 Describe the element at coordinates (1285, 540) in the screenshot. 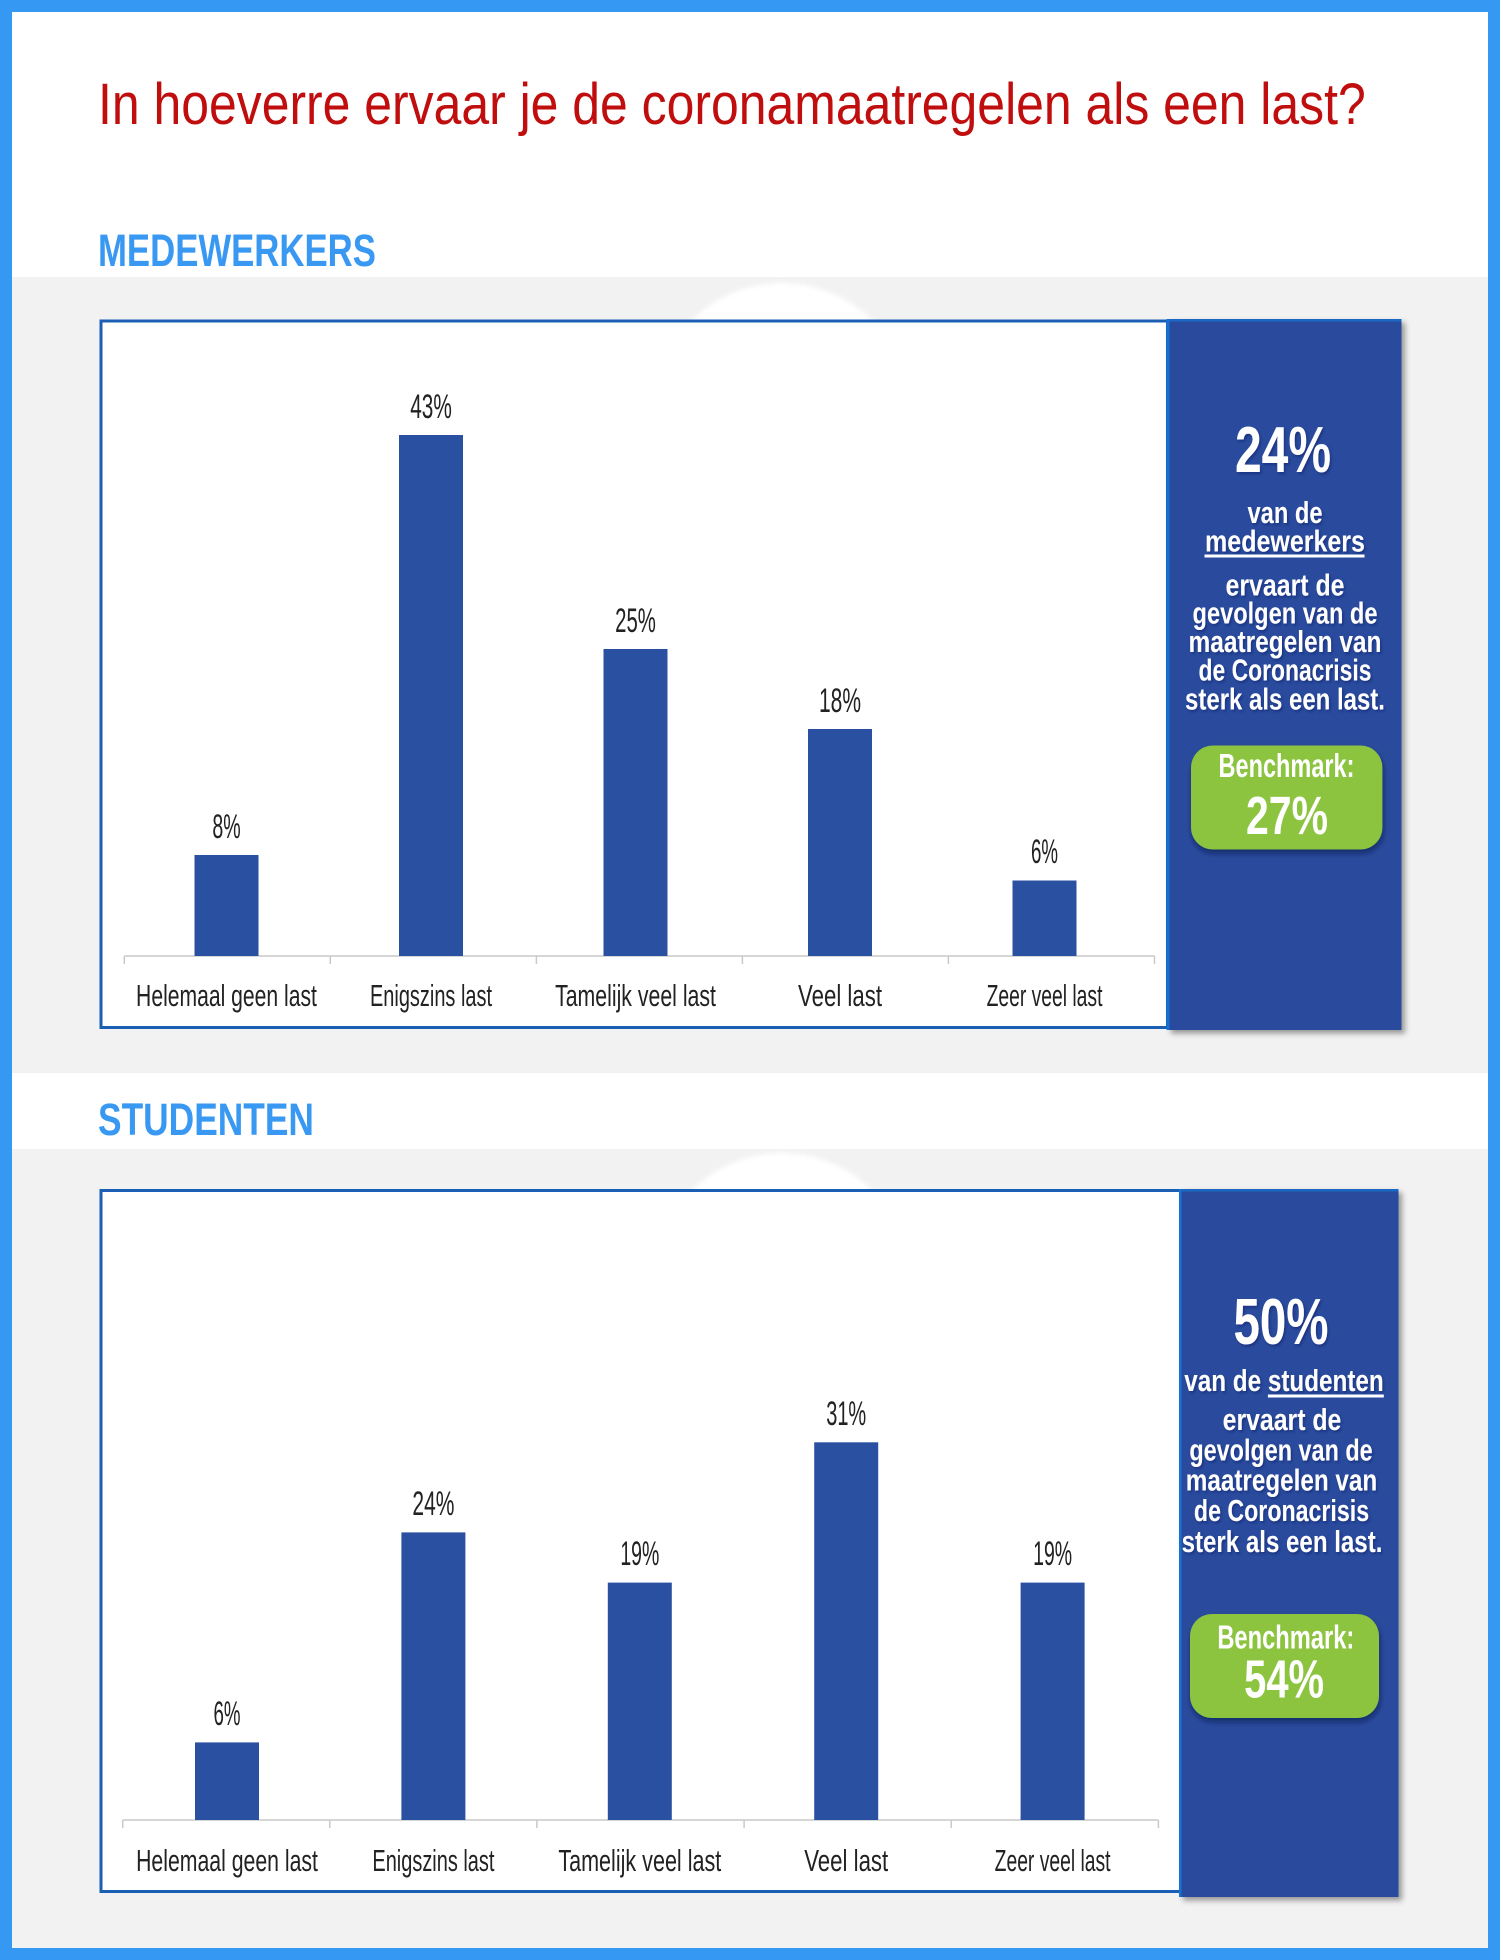

I see `svg-text: medewerkers` at that location.